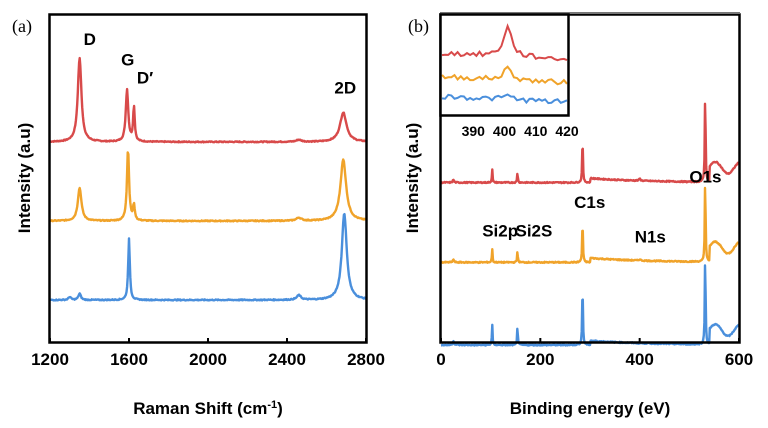 This screenshot has width=768, height=428. I want to click on xtick-label: 1200, so click(50, 359).